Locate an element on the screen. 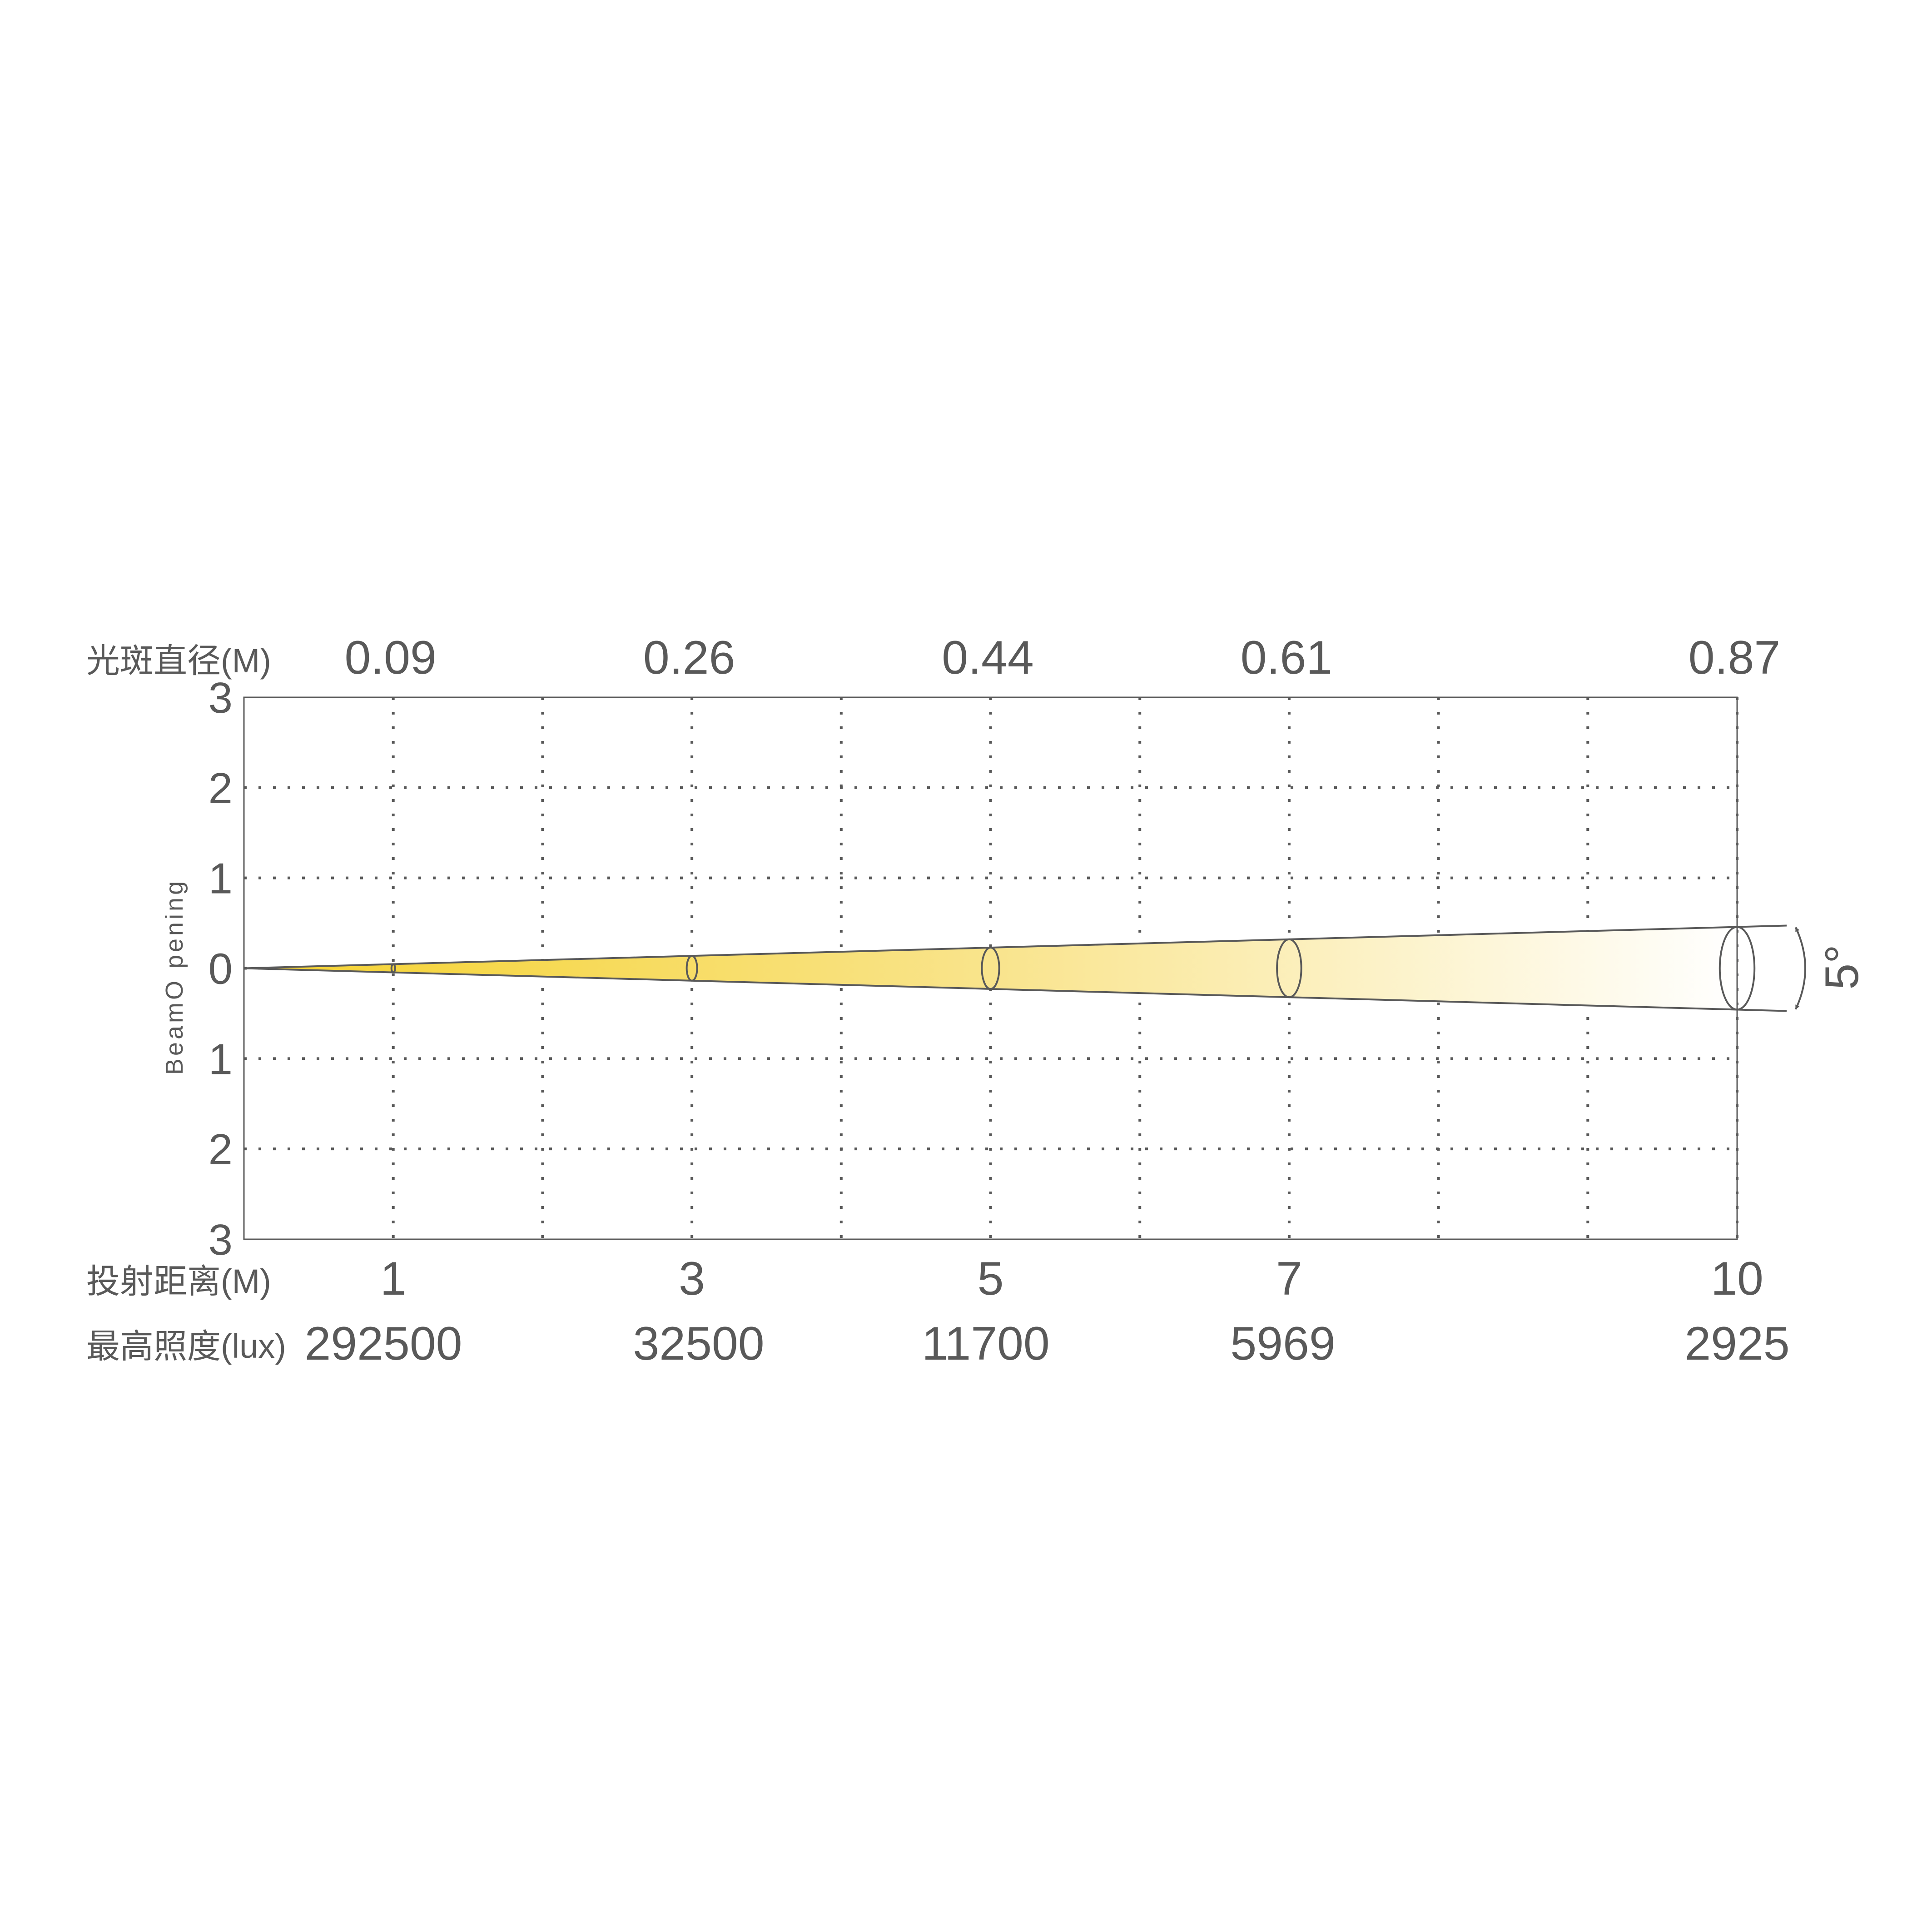 The height and width of the screenshot is (1932, 1932). illuminance-value: 32500 is located at coordinates (698, 1343).